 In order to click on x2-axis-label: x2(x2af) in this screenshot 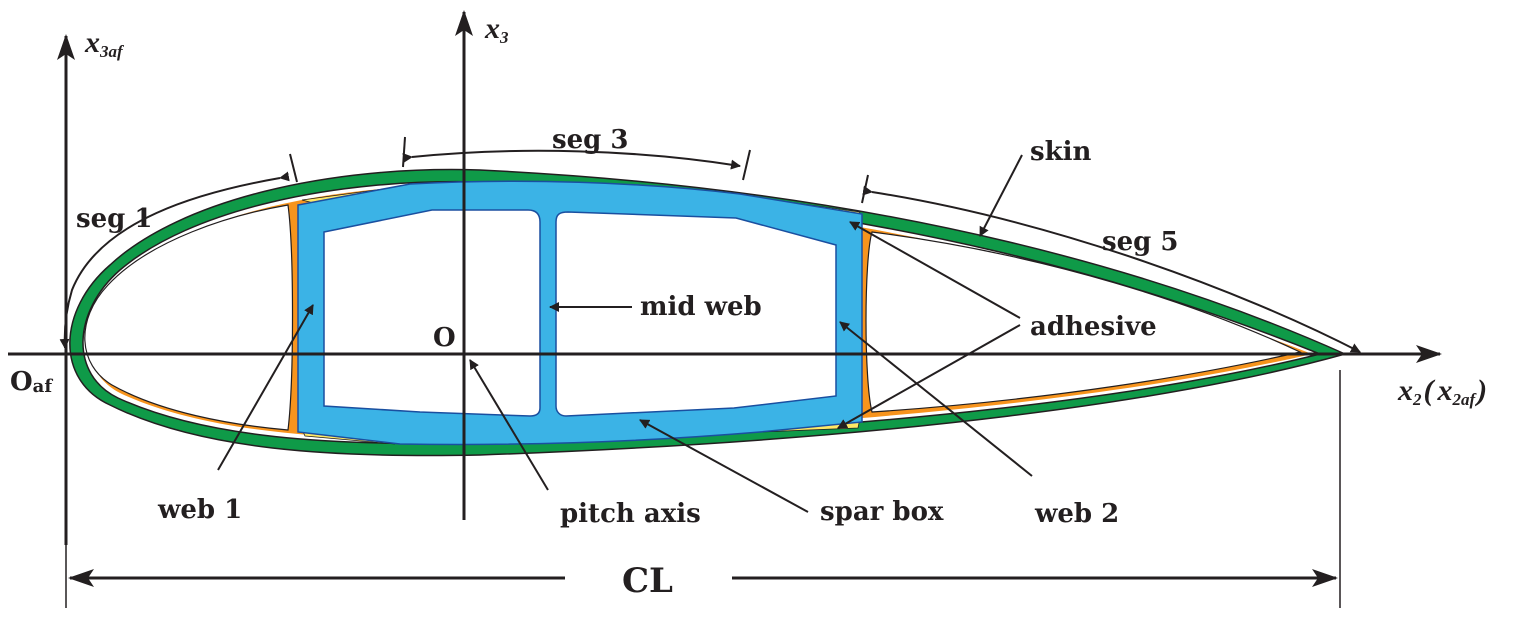, I will do `click(1442, 391)`.